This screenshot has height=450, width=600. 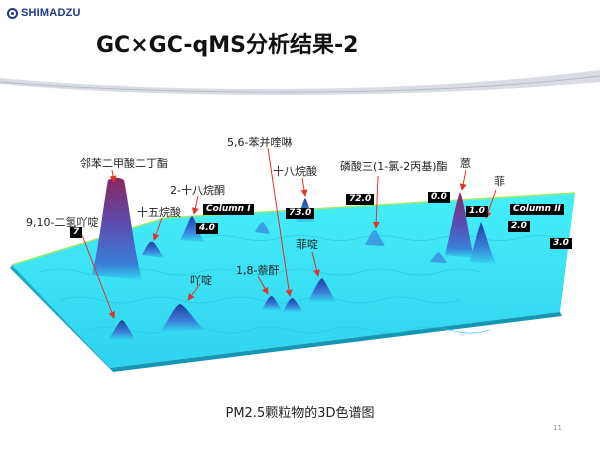 I want to click on tag-0-0: 0.0, so click(x=439, y=197).